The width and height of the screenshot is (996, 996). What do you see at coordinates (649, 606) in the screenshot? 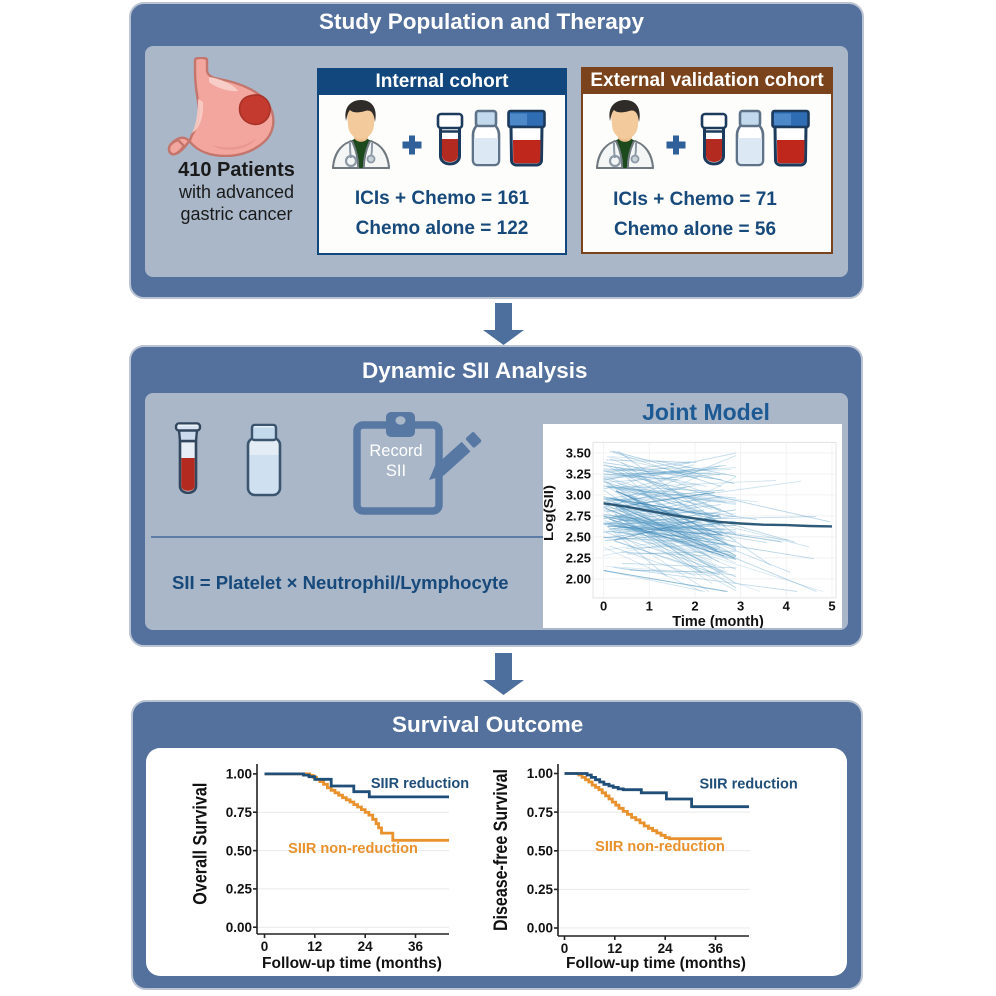
I see `svg-text: 1` at bounding box center [649, 606].